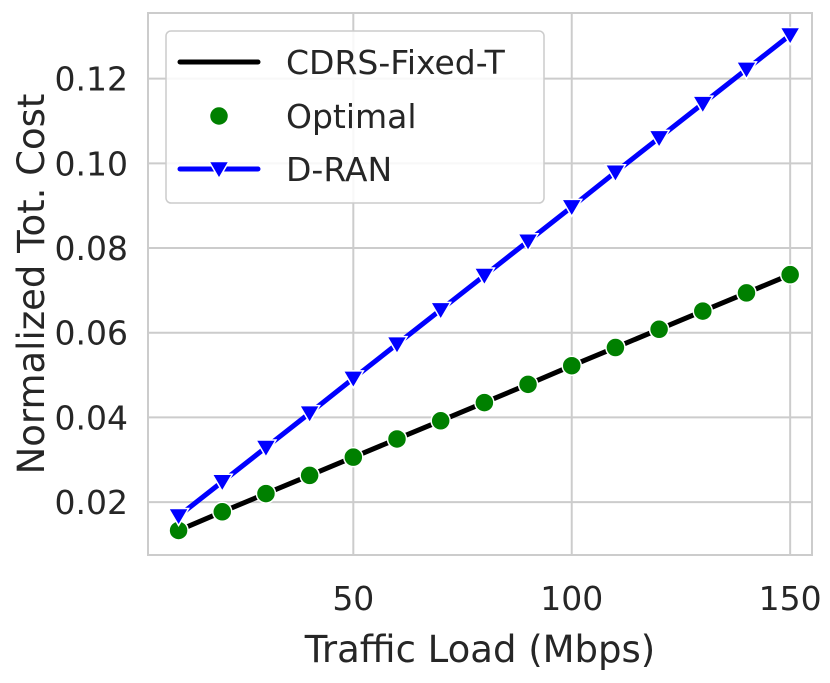 The image size is (830, 683). What do you see at coordinates (91, 79) in the screenshot?
I see `y-tick-label: 0.12` at bounding box center [91, 79].